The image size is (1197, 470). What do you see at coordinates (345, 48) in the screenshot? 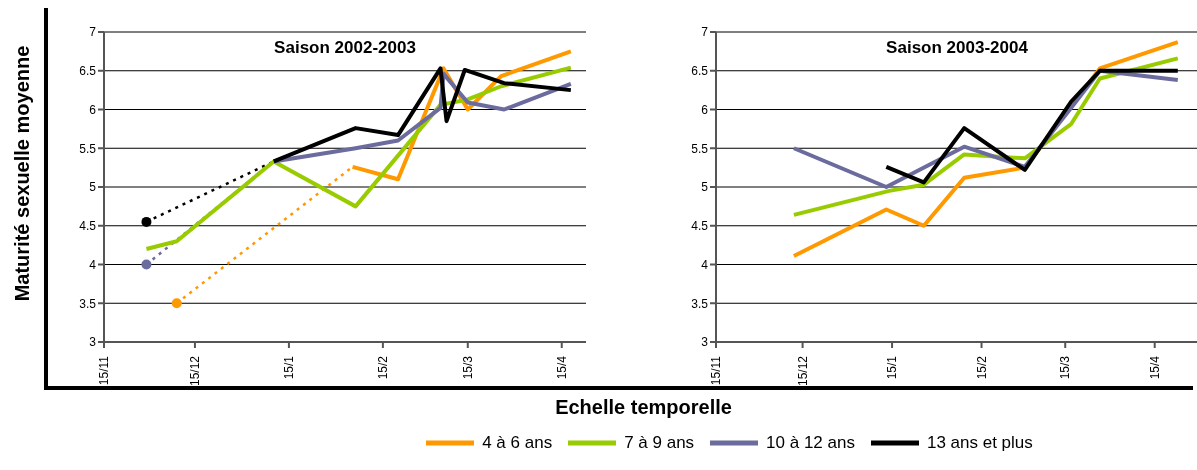
I see `chart-title: Saison 2002-2003` at bounding box center [345, 48].